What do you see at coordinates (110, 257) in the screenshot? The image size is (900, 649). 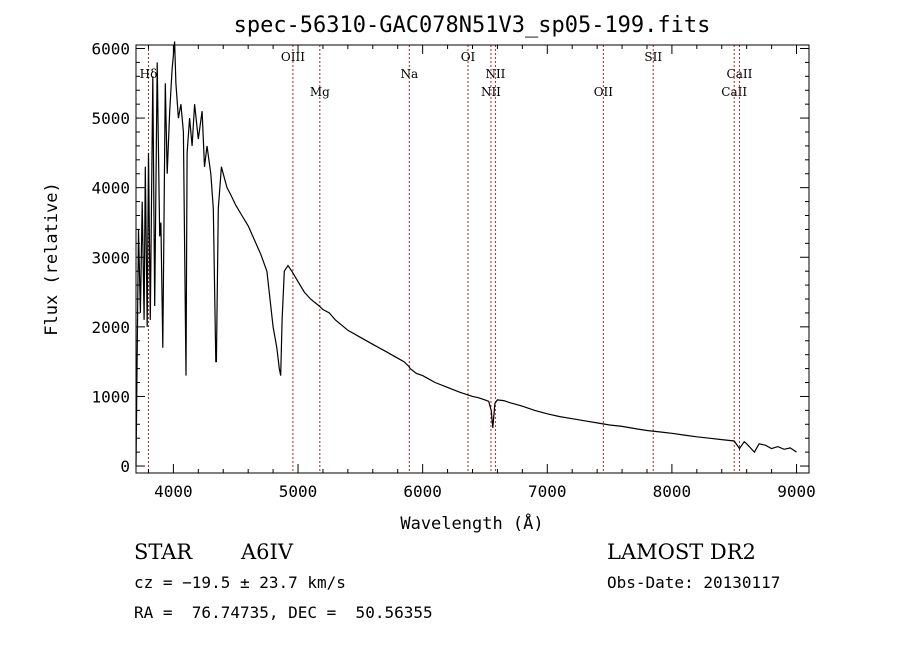 I see `y-tick-label: 3000` at bounding box center [110, 257].